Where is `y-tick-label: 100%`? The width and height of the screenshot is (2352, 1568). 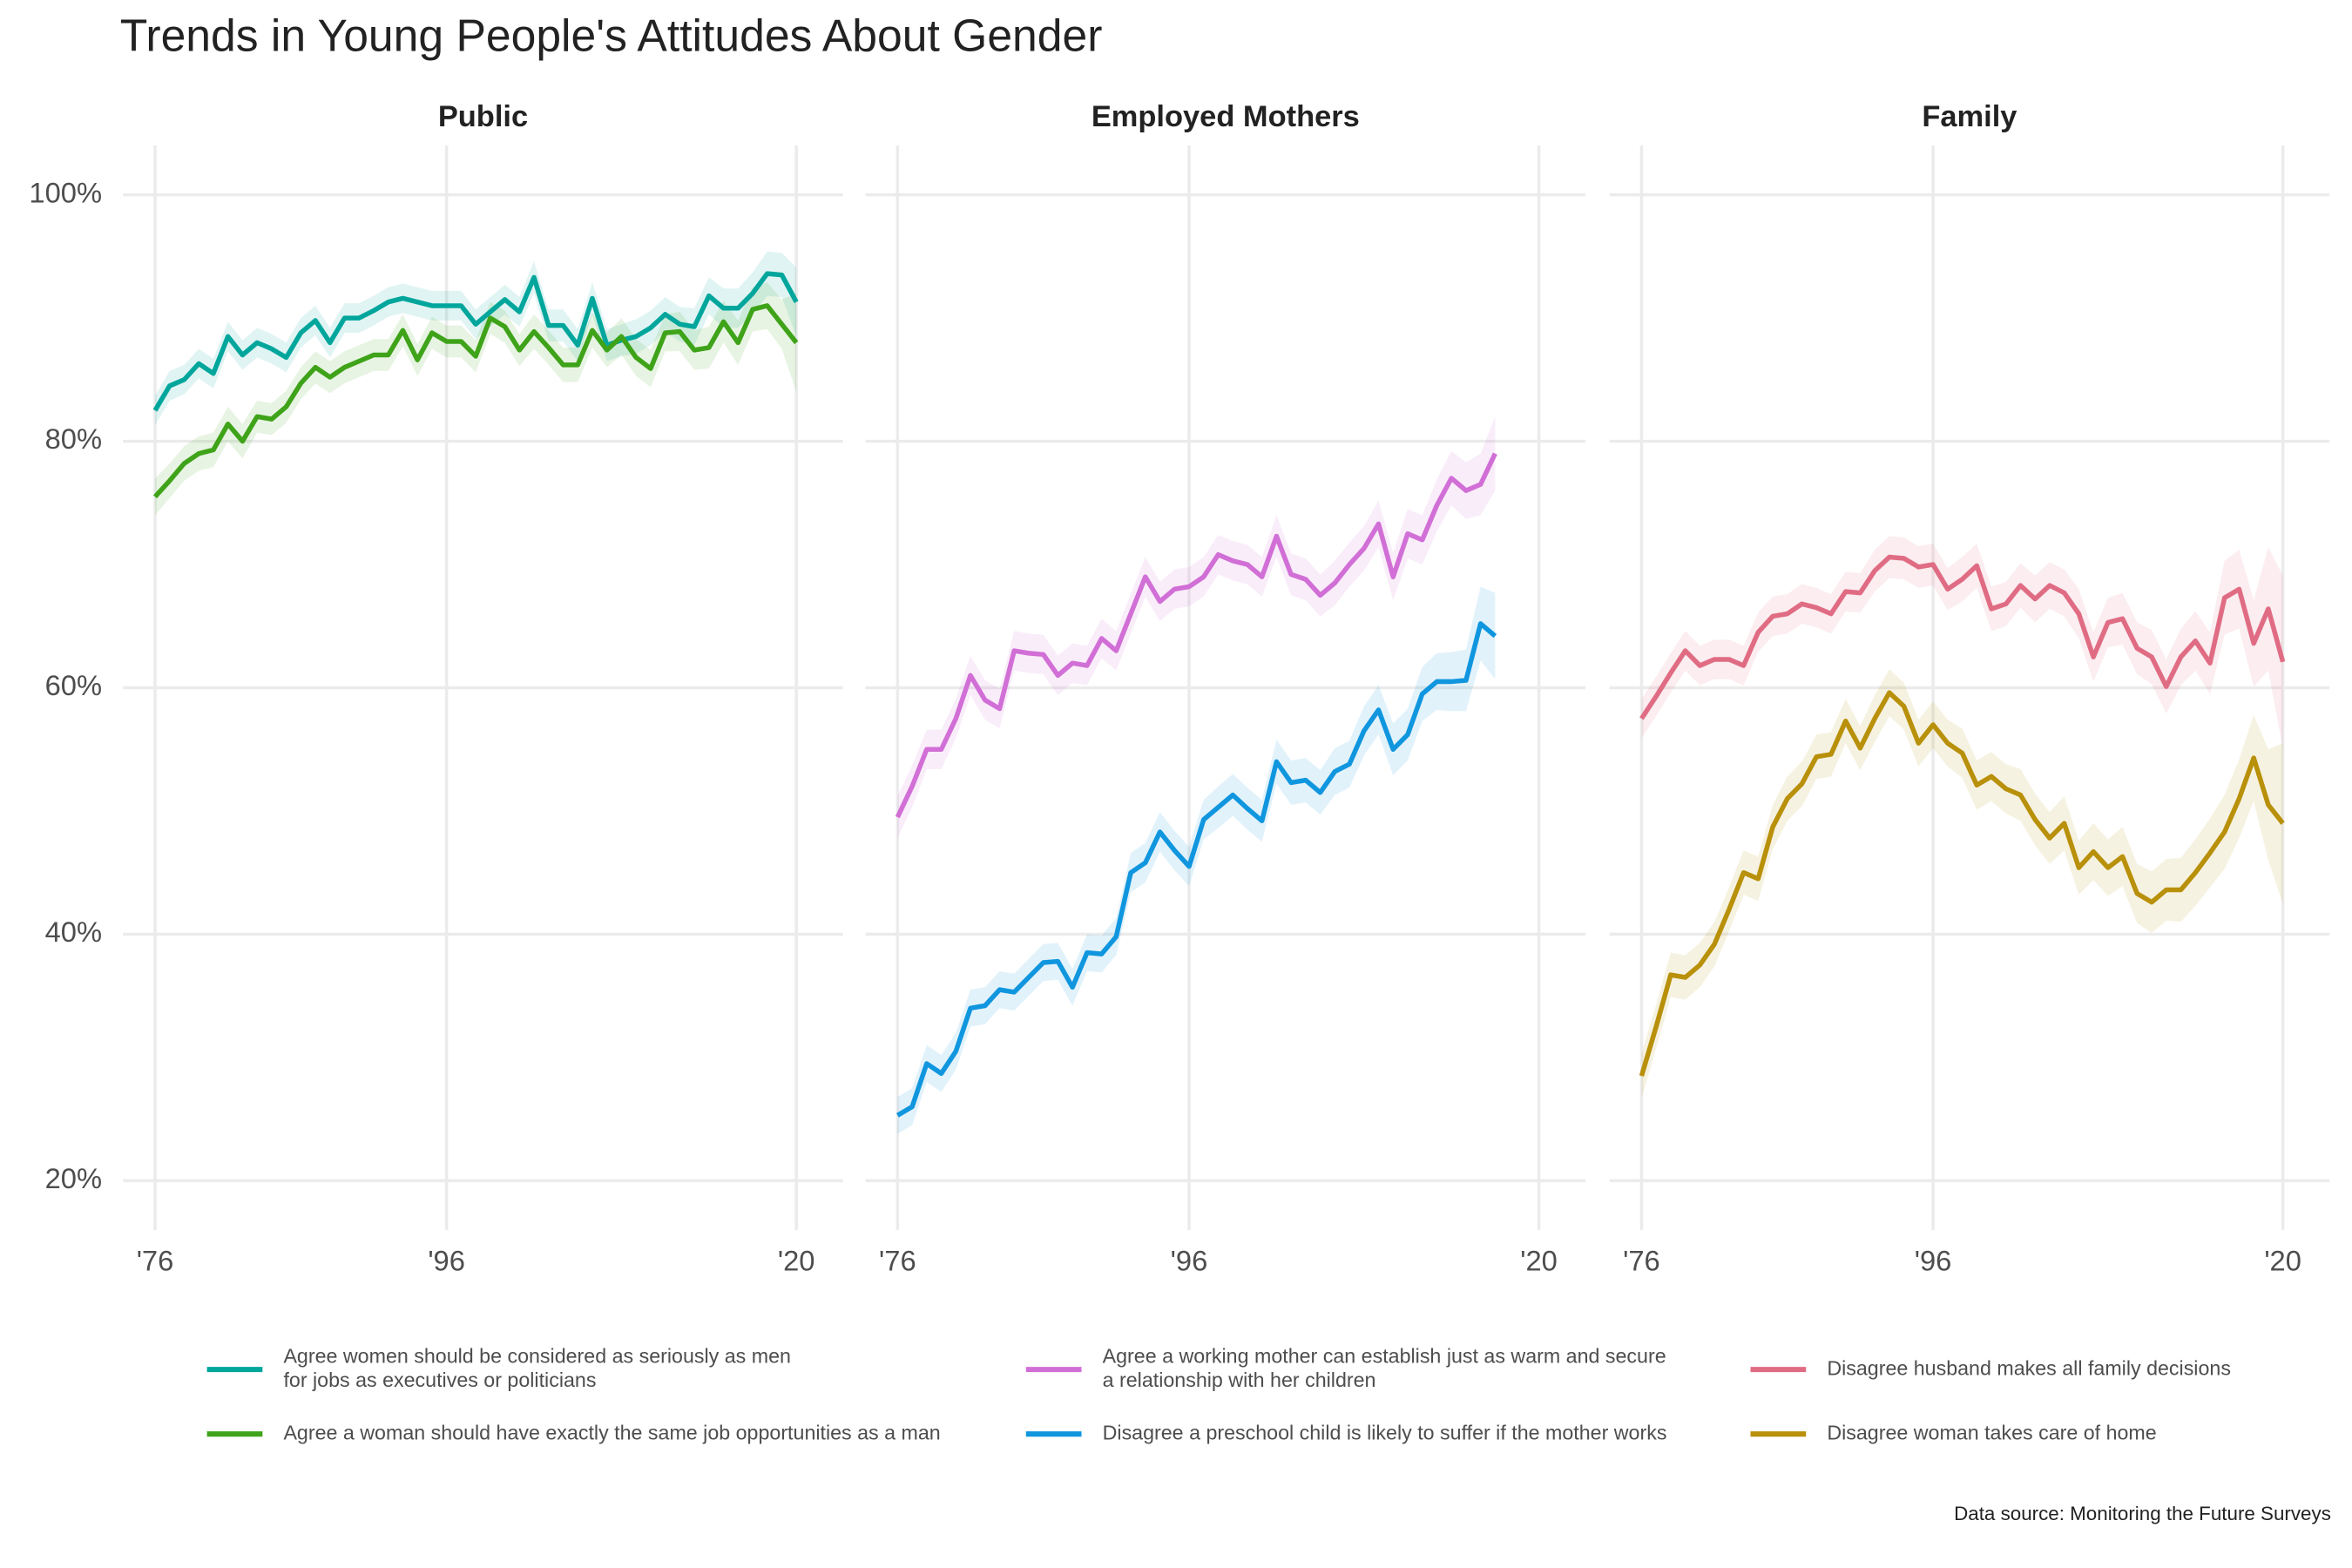 y-tick-label: 100% is located at coordinates (66, 192).